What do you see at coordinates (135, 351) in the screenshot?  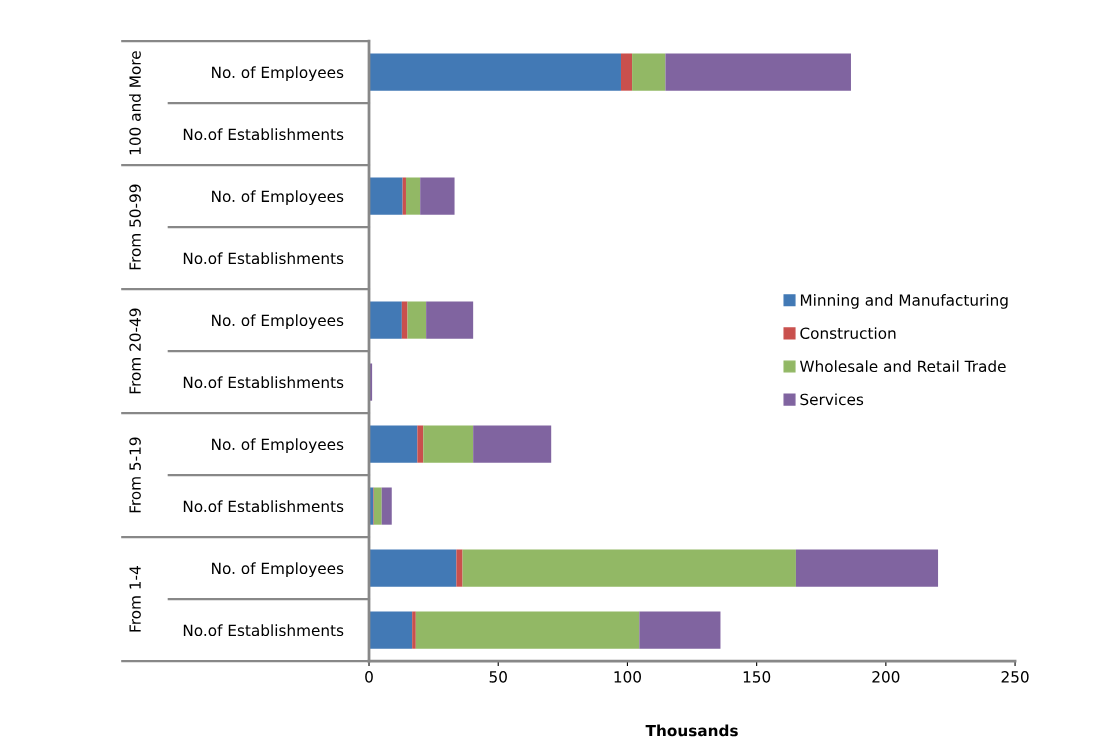 I see `text: From 20-49` at bounding box center [135, 351].